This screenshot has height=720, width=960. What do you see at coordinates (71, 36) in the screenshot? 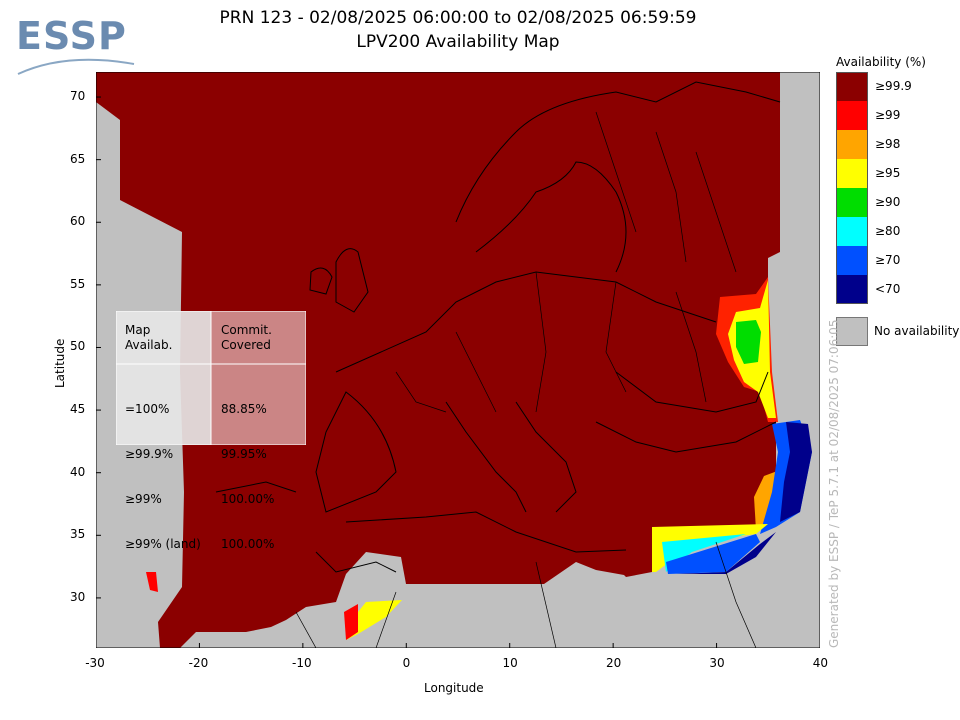
I see `logo-text: ESSP` at bounding box center [71, 36].